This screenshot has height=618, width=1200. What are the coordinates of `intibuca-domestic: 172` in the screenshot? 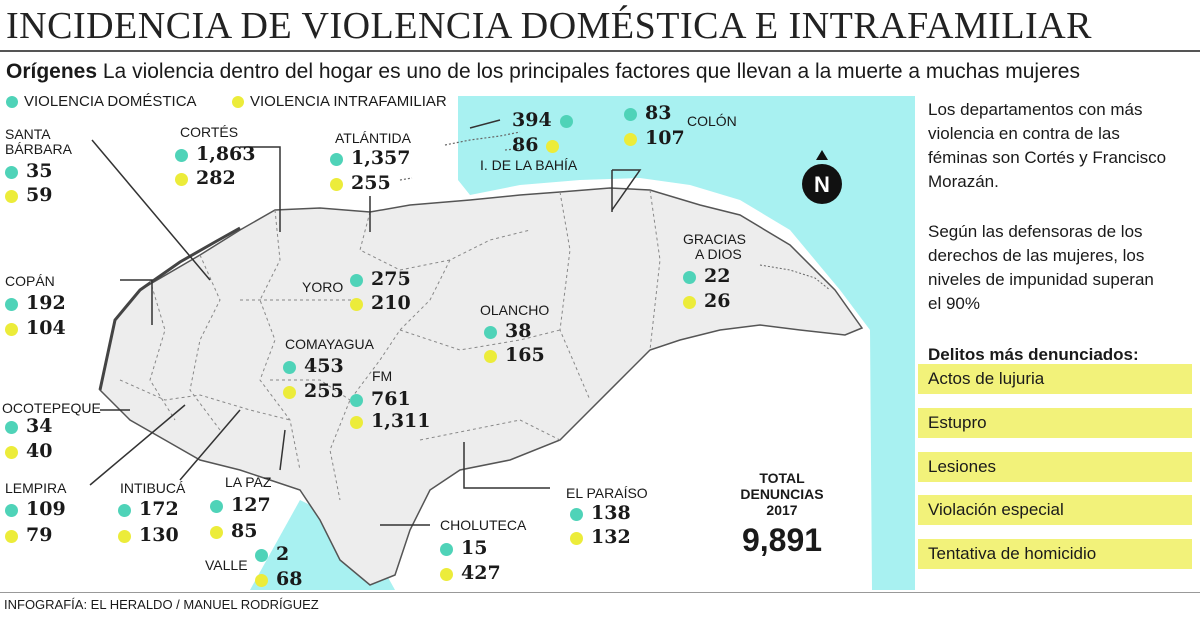 It's located at (148, 509).